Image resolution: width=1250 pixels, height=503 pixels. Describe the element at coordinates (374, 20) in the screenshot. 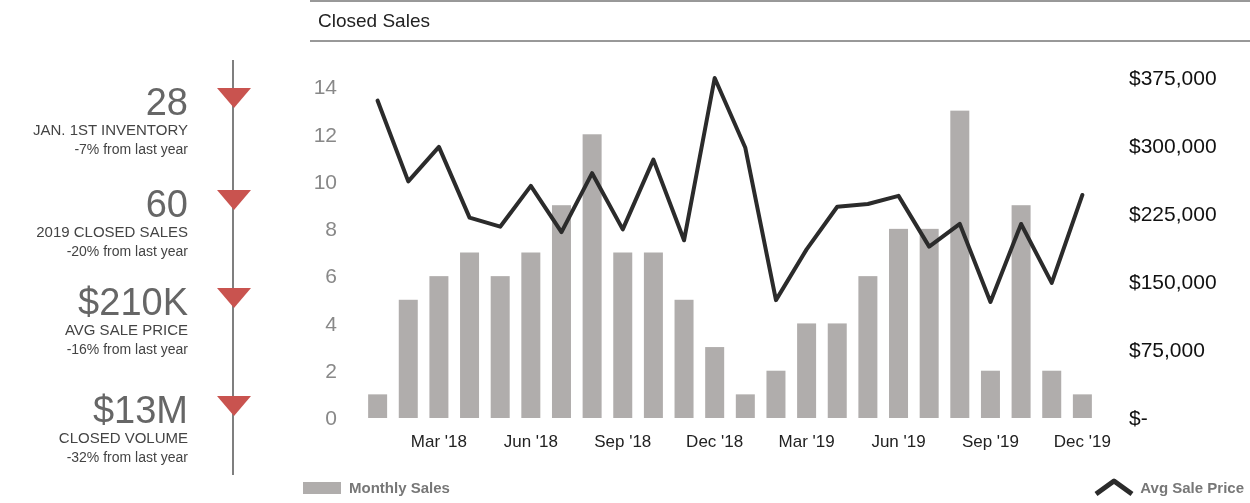

I see `chart-title: Closed Sales` at that location.